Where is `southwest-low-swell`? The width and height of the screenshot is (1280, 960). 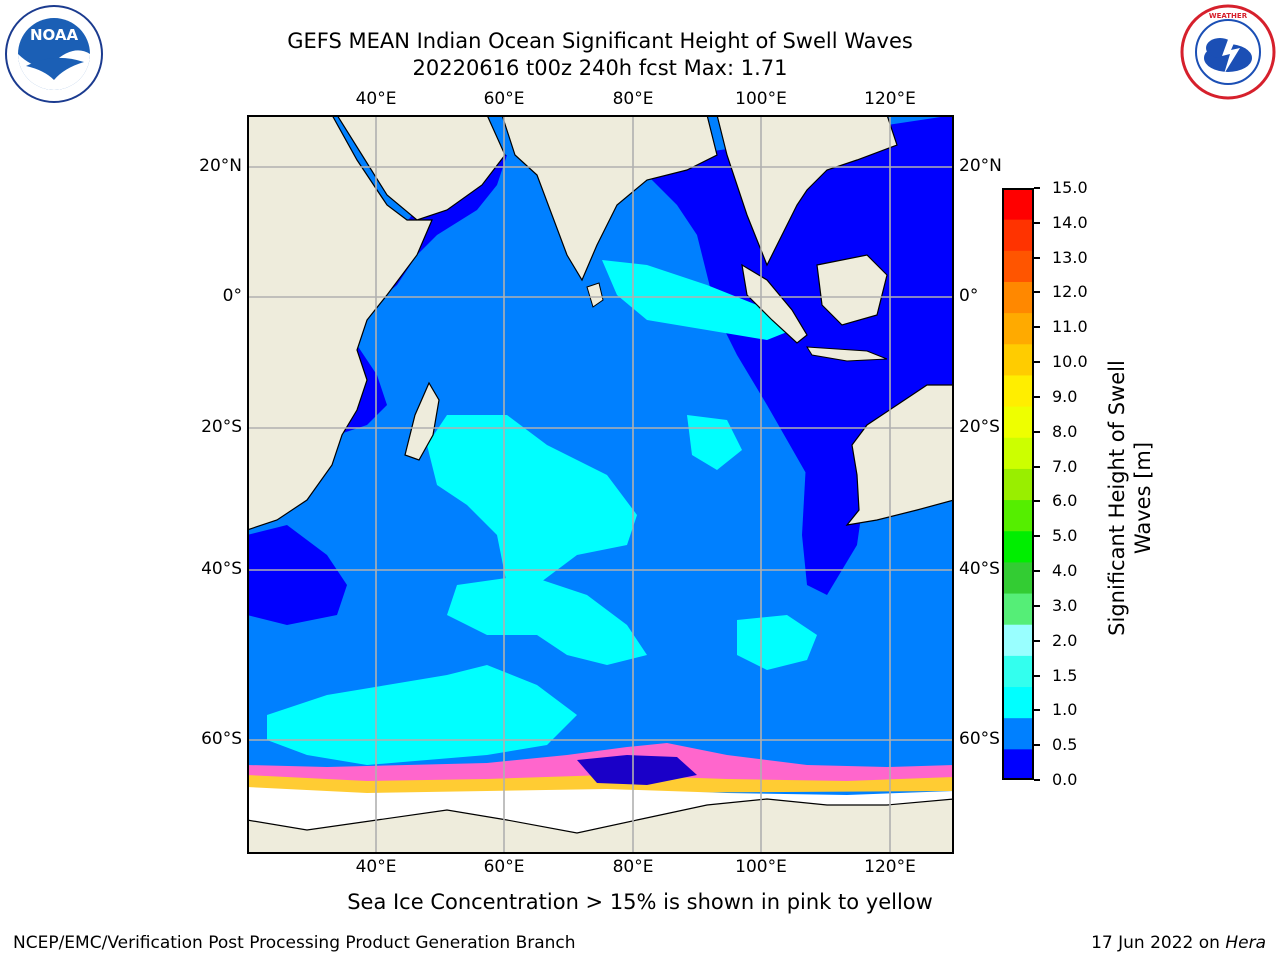 southwest-low-swell is located at coordinates (297, 575).